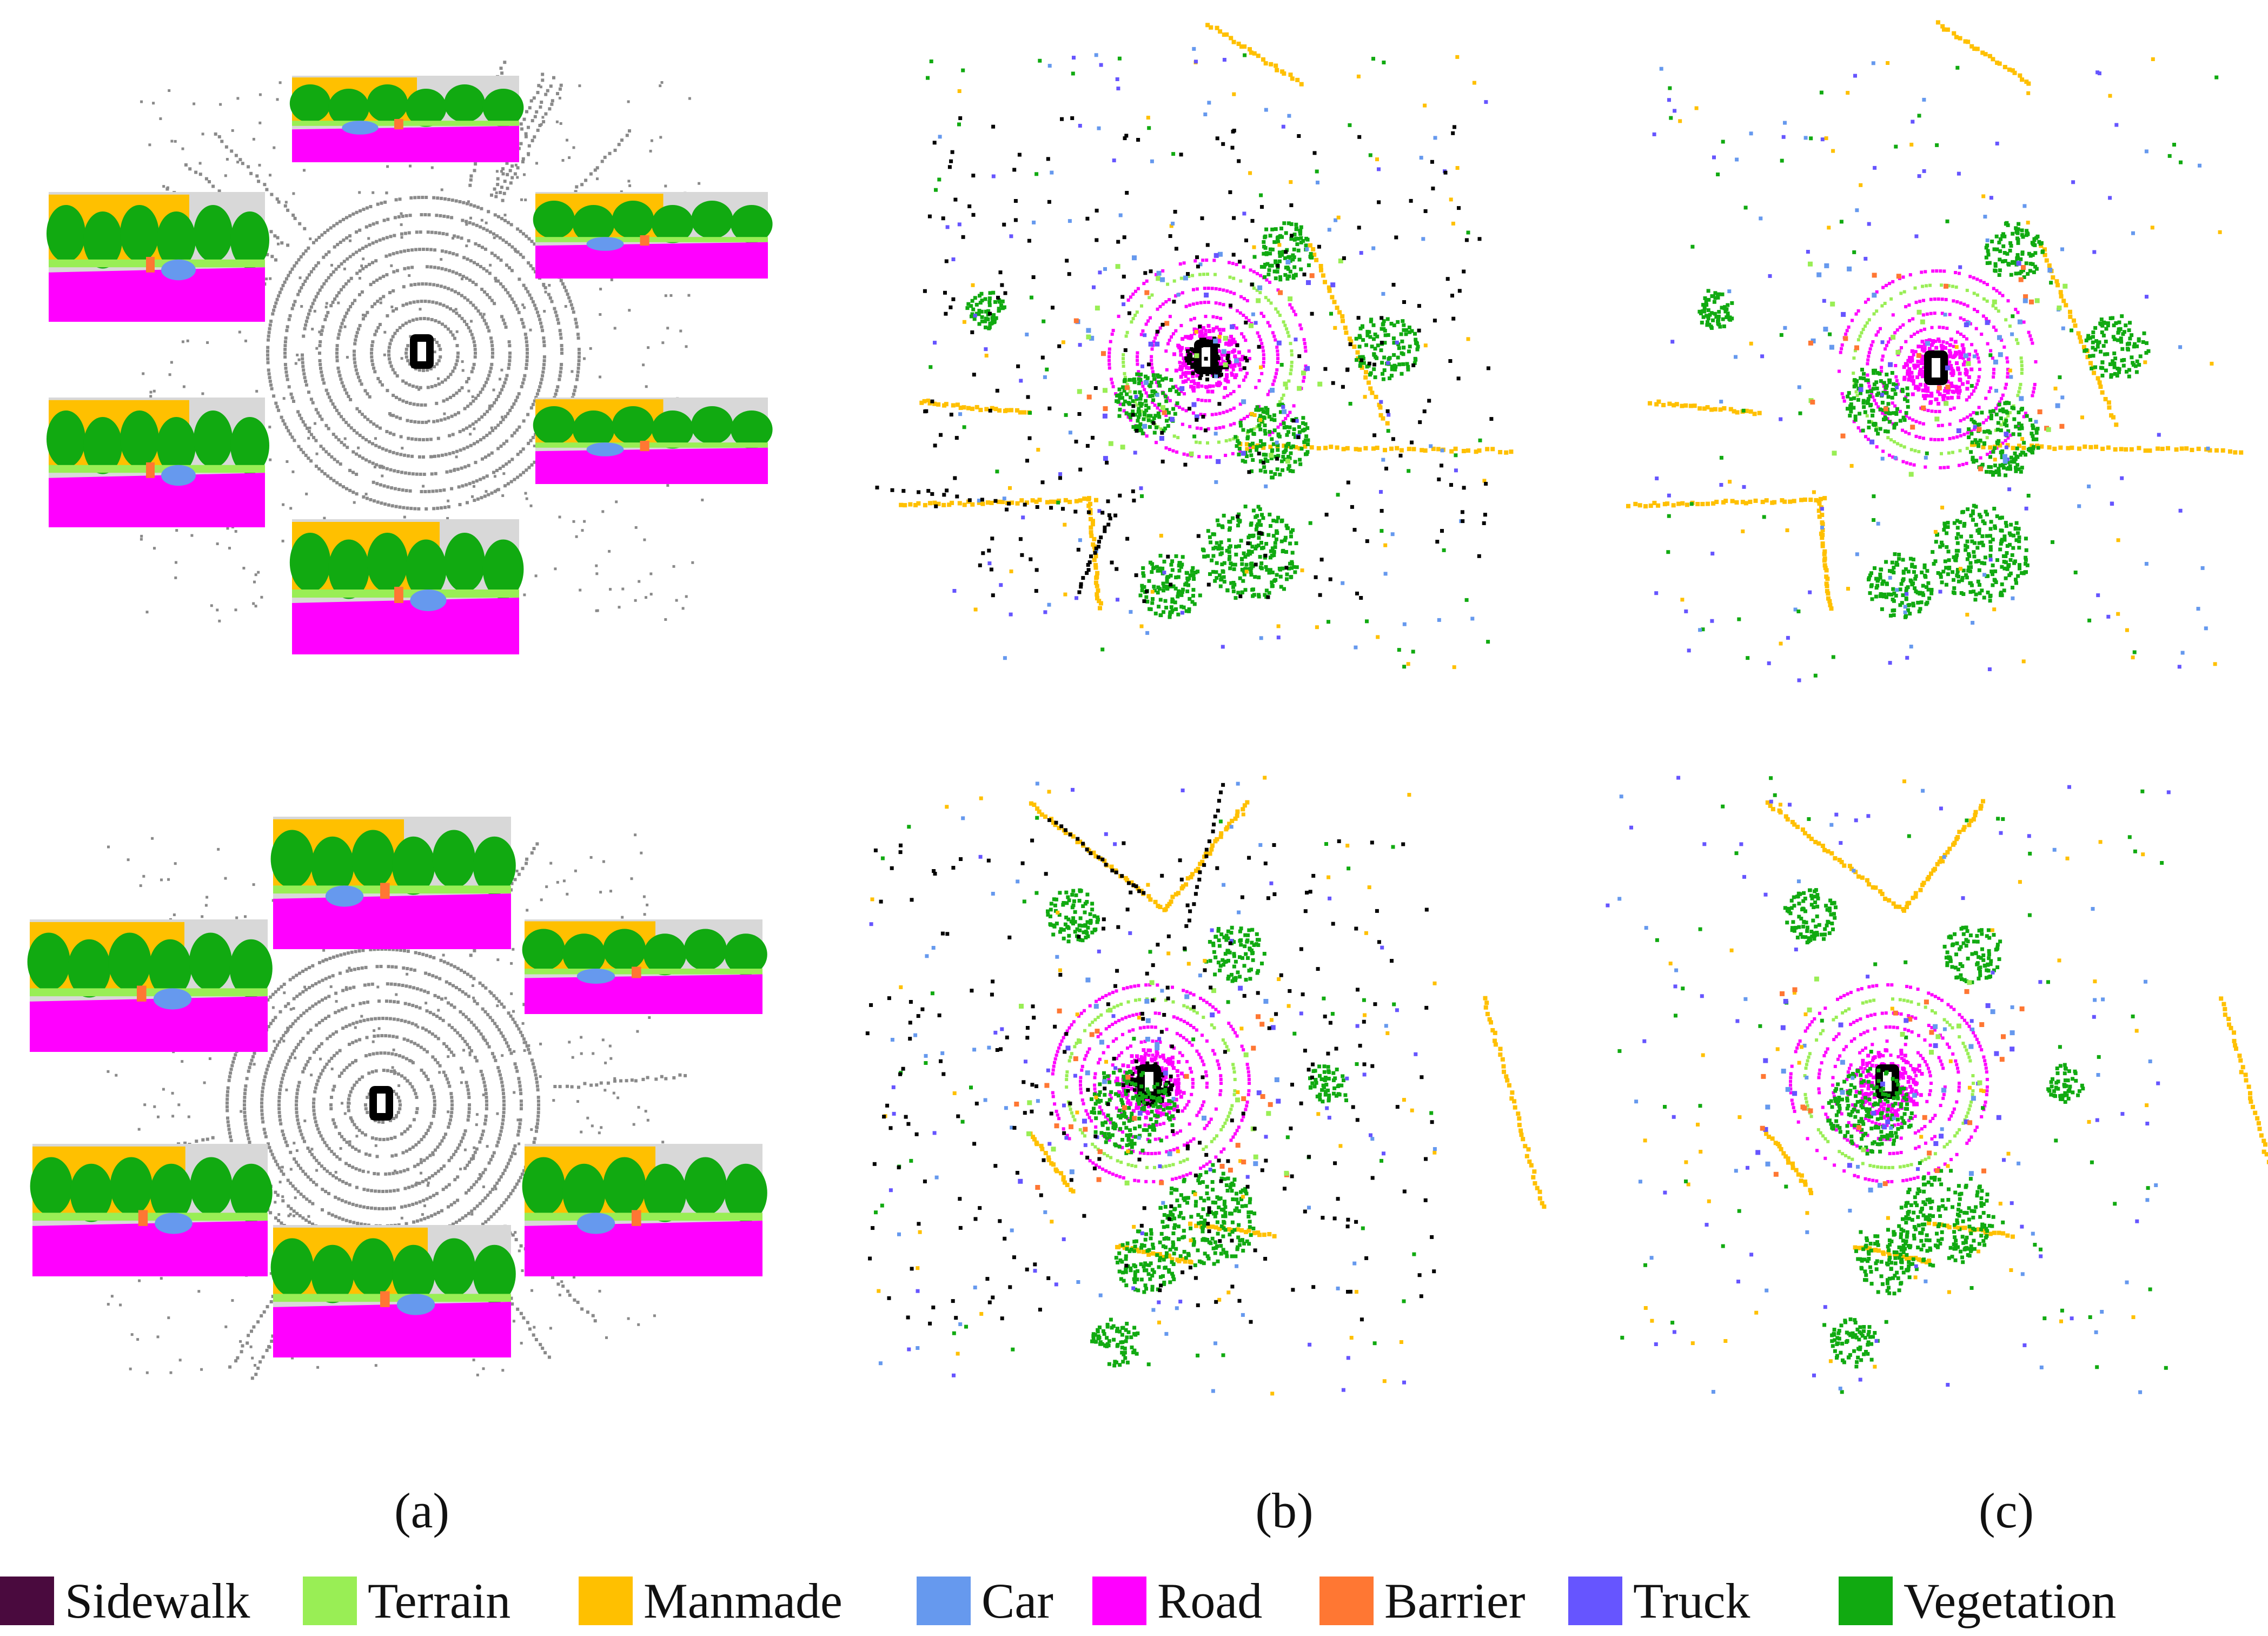 The width and height of the screenshot is (2268, 1636). I want to click on panel-a-bottom-camera-lidar-view, so click(397, 1098).